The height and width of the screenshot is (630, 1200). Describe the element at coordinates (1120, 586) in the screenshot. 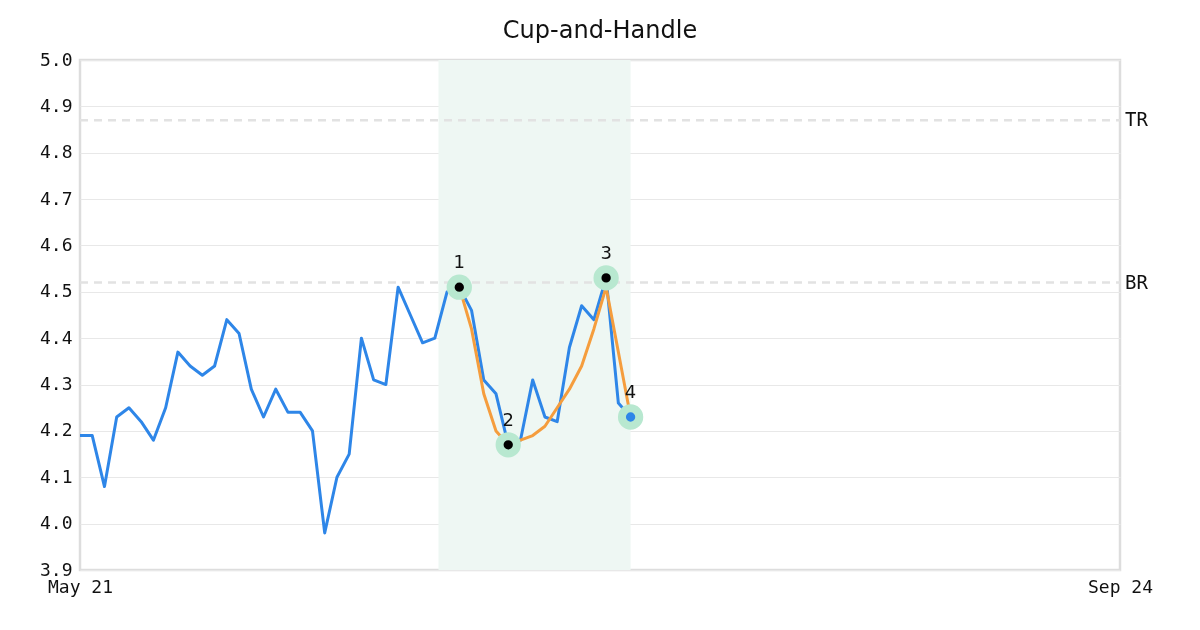

I see `x-tick-label: Sep 24` at that location.